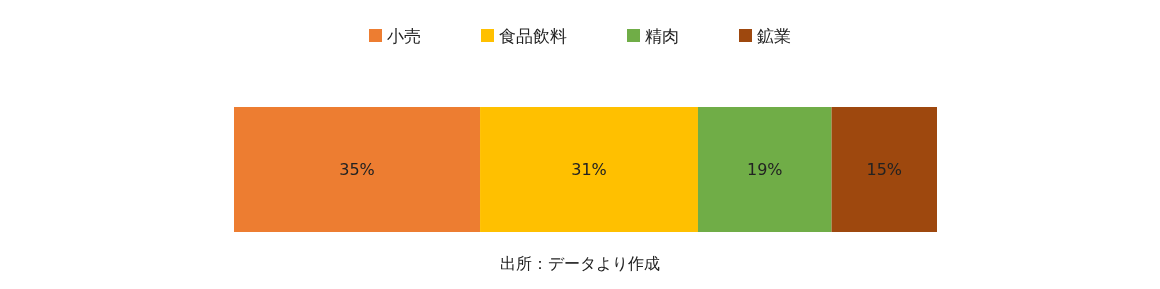 This screenshot has width=1160, height=289. Describe the element at coordinates (580, 263) in the screenshot. I see `text: 出所：データより作成` at that location.